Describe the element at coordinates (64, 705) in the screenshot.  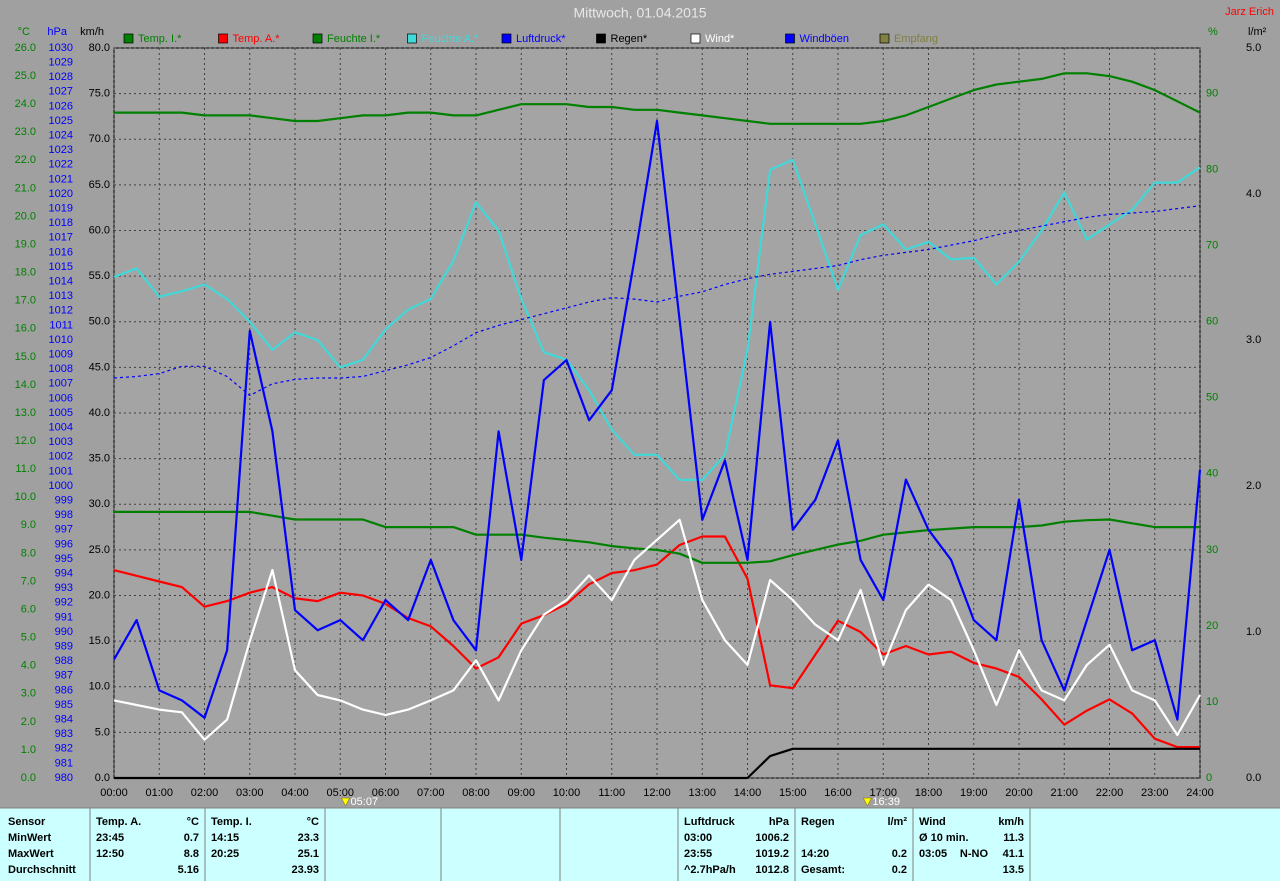
I see `y-tick-label: 985` at that location.